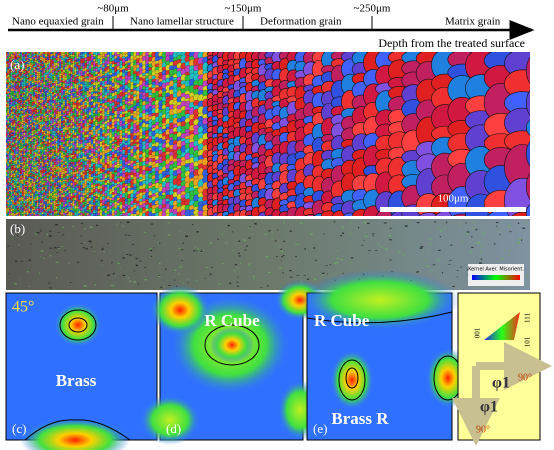 This screenshot has width=554, height=450. Describe the element at coordinates (58, 22) in the screenshot. I see `zone-label: Nano equaxied grain` at that location.